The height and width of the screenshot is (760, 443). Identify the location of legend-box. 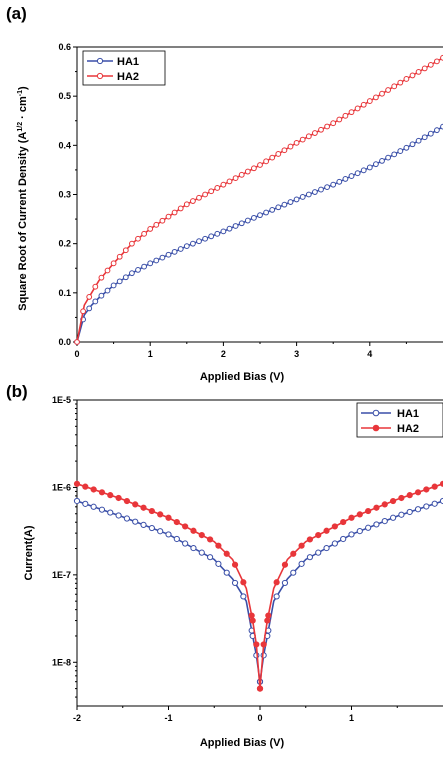
(124, 68).